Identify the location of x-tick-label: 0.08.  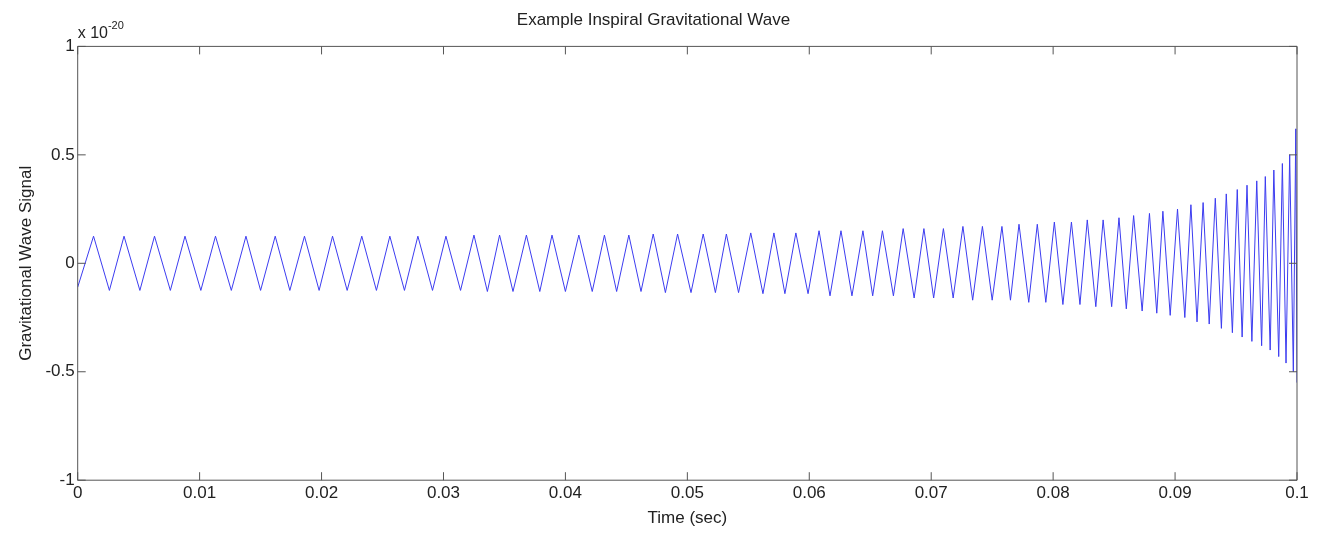
(1053, 493).